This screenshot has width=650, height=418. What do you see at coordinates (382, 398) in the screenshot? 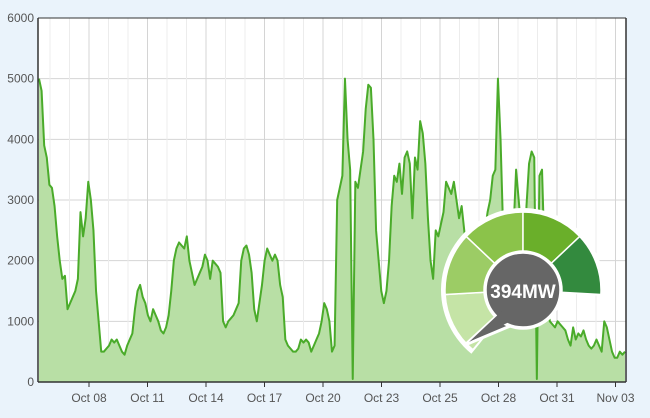
I see `x-tick-label: Oct 23` at bounding box center [382, 398].